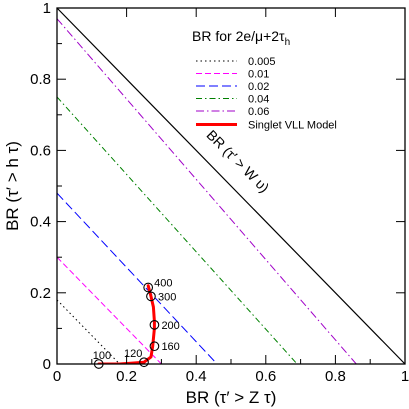 The image size is (409, 409). What do you see at coordinates (40, 150) in the screenshot?
I see `y-tick-label-0.6: 0.6` at bounding box center [40, 150].